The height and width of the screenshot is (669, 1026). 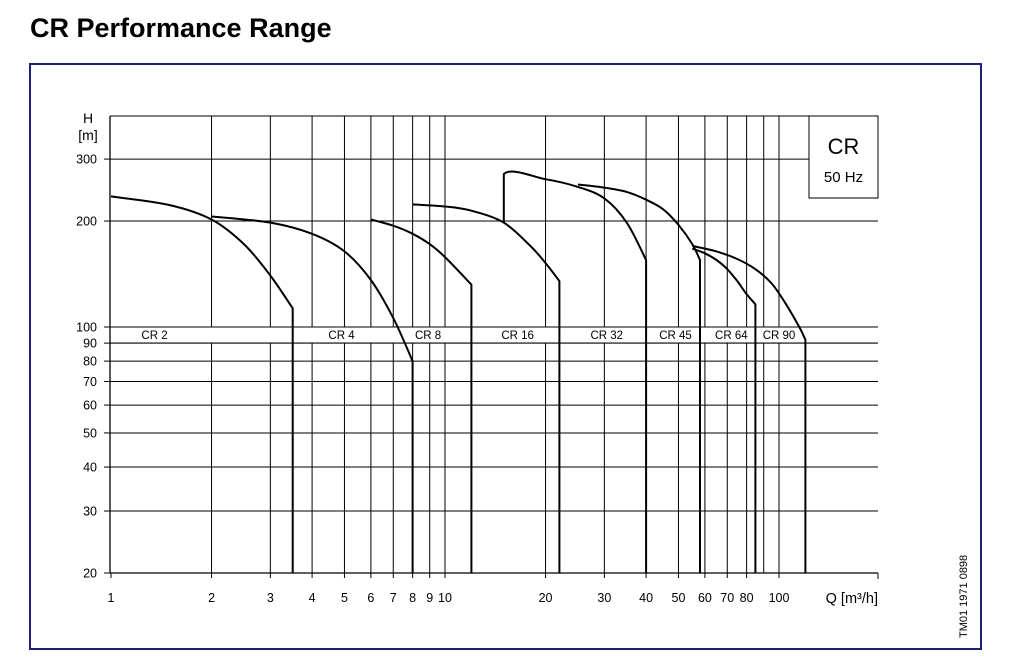 I want to click on x-tick-label: 7, so click(x=393, y=598).